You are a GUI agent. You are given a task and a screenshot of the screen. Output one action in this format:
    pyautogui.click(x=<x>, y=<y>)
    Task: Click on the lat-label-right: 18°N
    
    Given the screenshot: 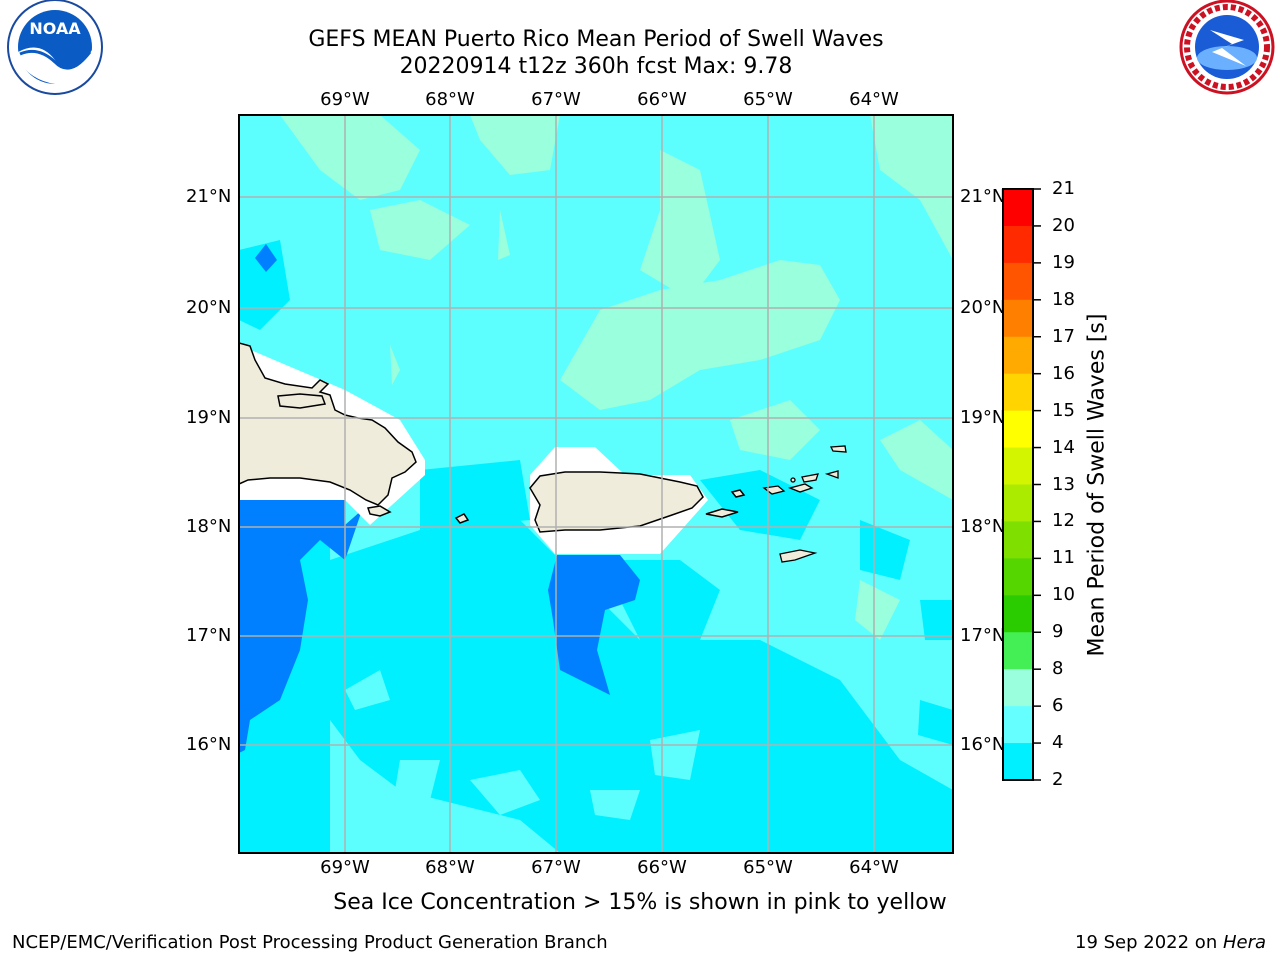 What is the action you would take?
    pyautogui.click(x=982, y=526)
    